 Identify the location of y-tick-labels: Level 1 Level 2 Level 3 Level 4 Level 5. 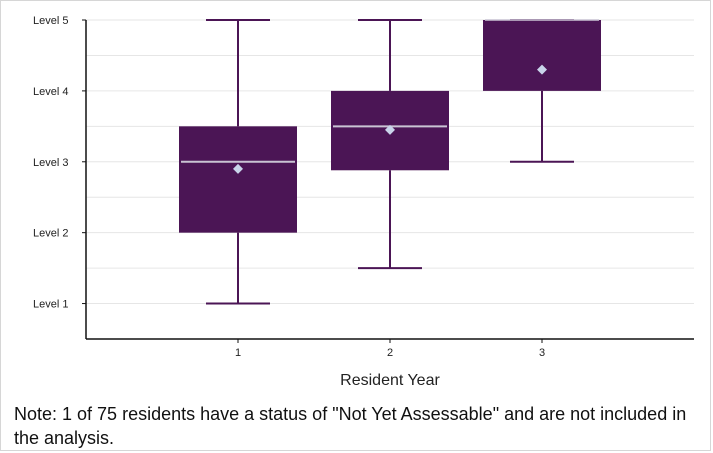
(59, 163).